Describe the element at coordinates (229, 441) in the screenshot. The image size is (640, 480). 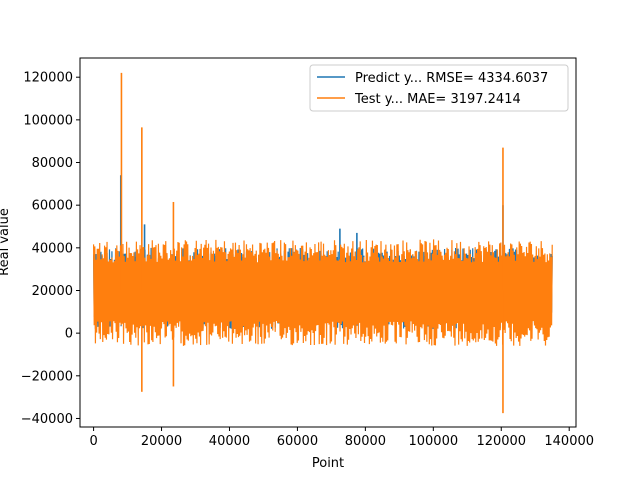
I see `x-tick-label: 40000` at that location.